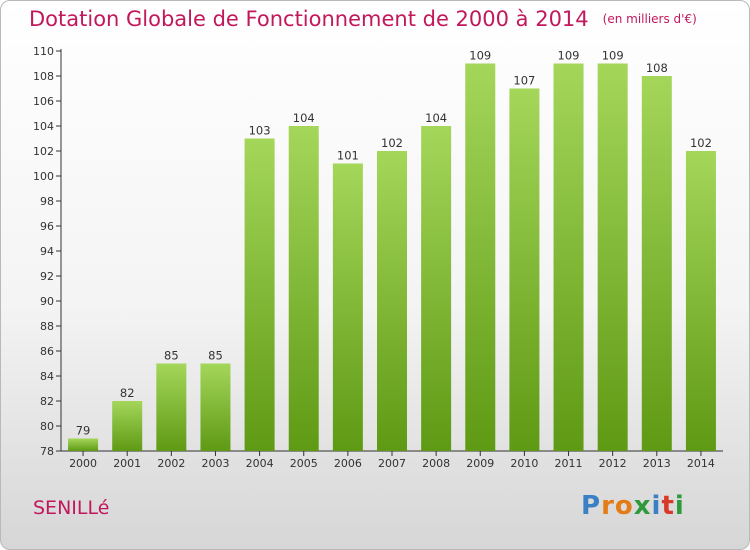 The image size is (750, 550). Describe the element at coordinates (47, 301) in the screenshot. I see `y-tick-label: 90` at that location.